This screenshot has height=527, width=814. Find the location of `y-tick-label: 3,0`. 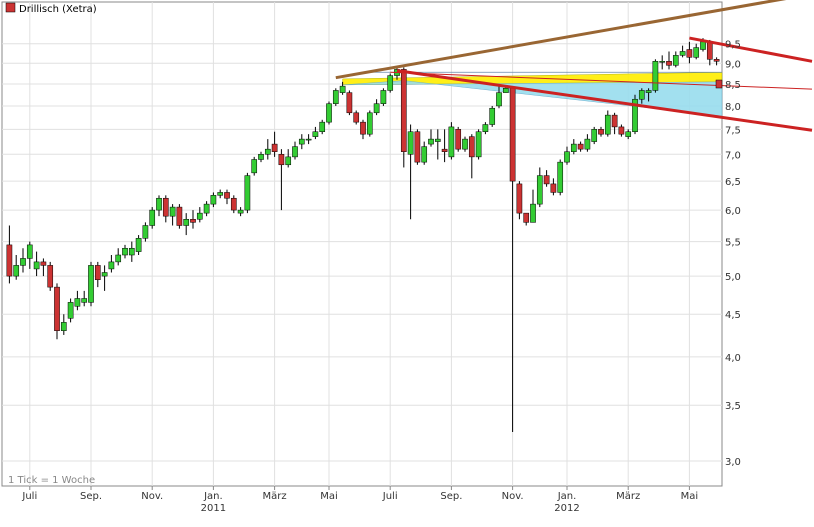

y-tick-label: 3,0 is located at coordinates (733, 462).